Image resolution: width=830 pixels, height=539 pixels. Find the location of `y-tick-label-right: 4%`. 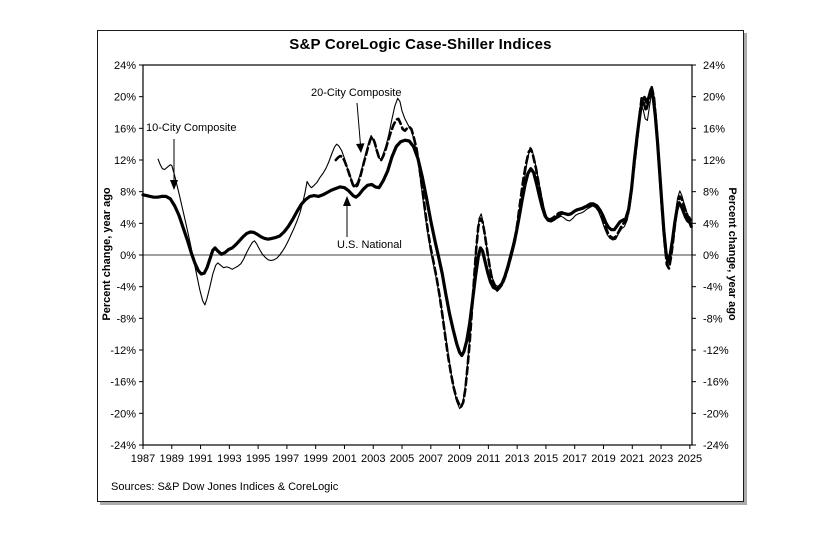

y-tick-label-right: 4% is located at coordinates (711, 224).